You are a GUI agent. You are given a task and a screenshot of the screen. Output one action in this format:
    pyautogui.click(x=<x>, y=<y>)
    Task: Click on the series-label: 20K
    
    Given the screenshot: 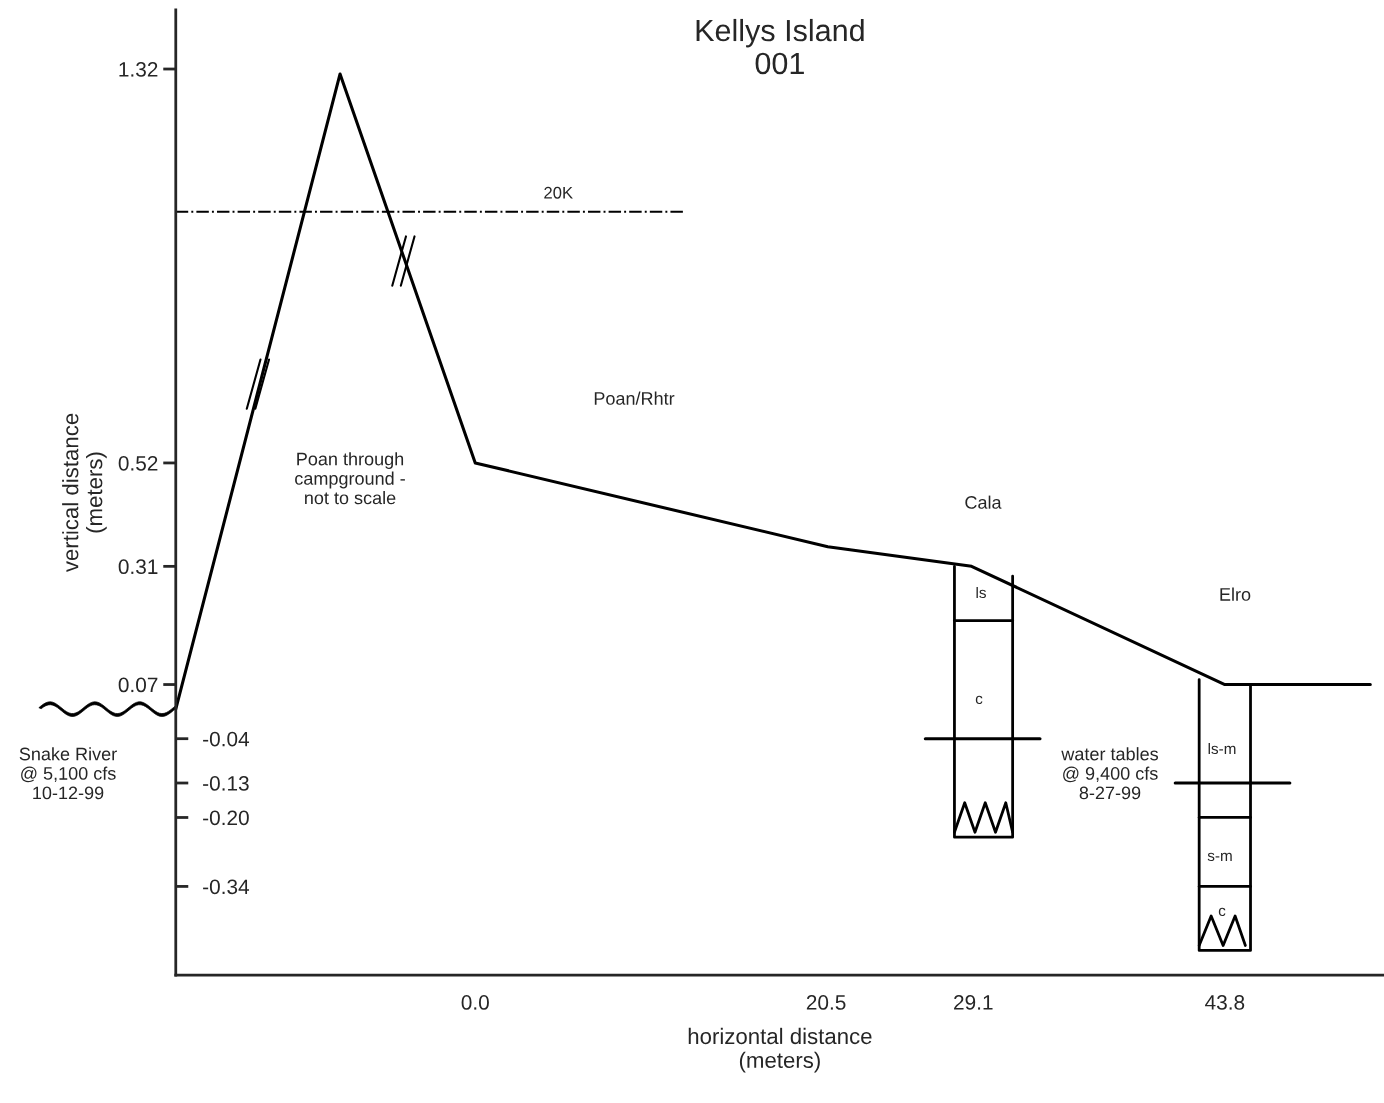 What is the action you would take?
    pyautogui.click(x=558, y=192)
    